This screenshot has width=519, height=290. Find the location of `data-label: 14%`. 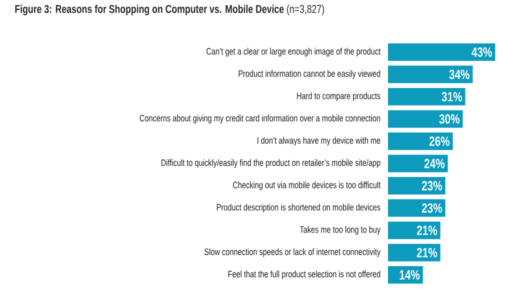

data-label: 14% is located at coordinates (410, 275).